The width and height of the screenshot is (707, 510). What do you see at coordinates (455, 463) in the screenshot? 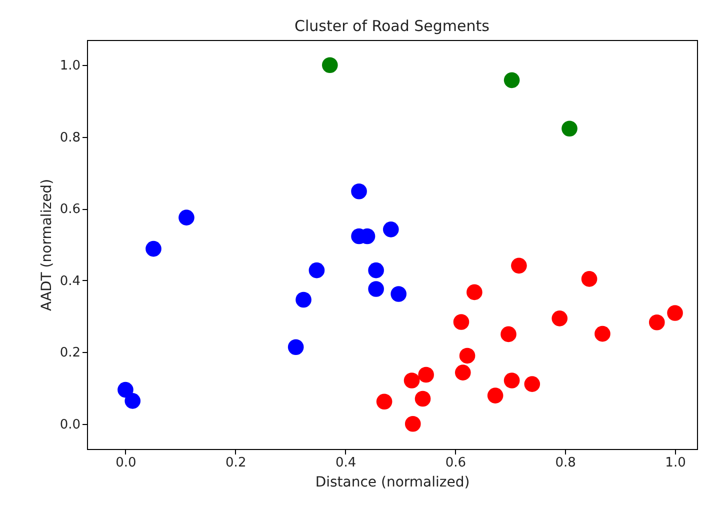
I see `x-tick-label: 0.6` at bounding box center [455, 463].